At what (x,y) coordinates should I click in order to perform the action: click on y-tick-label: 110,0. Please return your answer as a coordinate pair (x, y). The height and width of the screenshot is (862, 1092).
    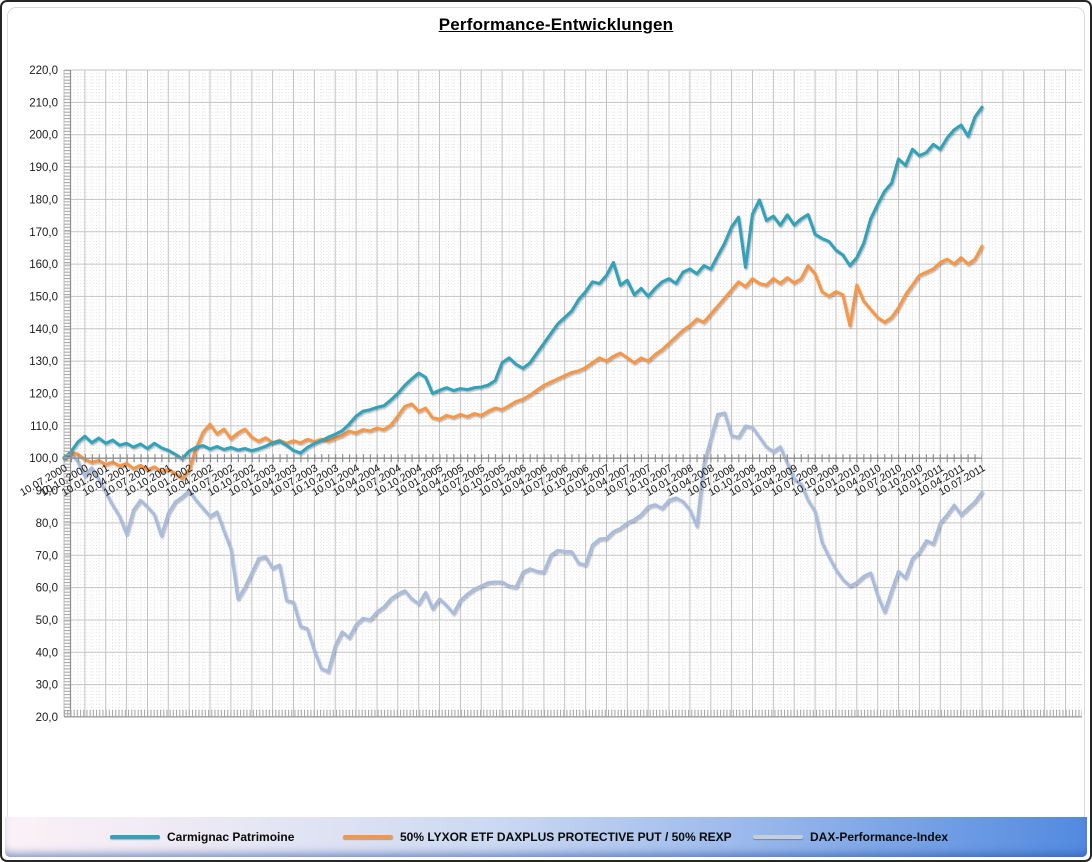
    Looking at the image, I should click on (44, 427).